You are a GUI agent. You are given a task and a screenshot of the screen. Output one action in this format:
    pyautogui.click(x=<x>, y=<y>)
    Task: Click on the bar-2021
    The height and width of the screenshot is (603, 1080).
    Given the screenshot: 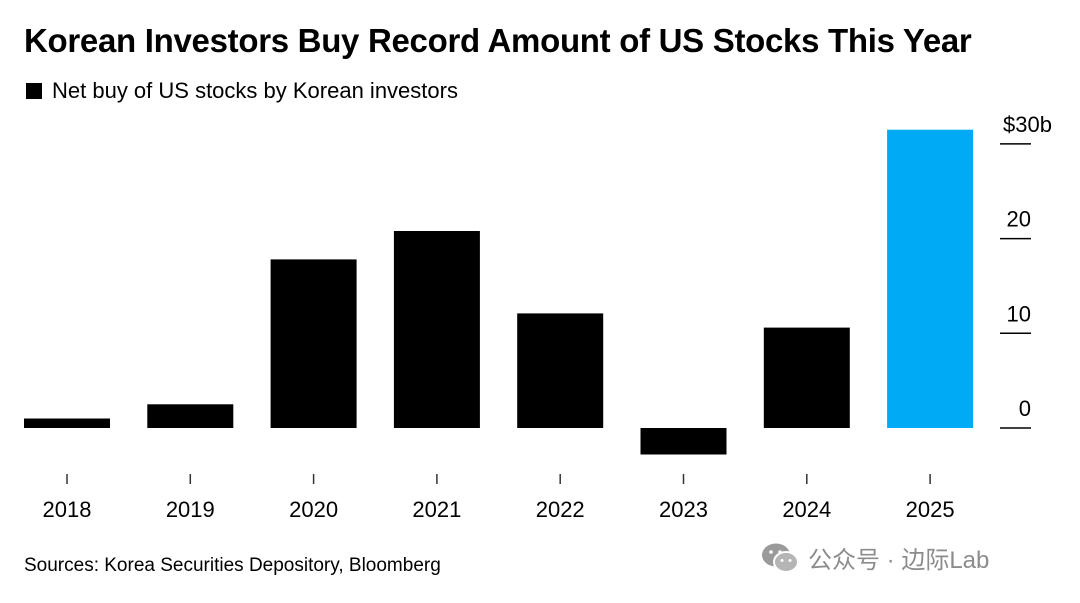 What is the action you would take?
    pyautogui.click(x=436, y=329)
    